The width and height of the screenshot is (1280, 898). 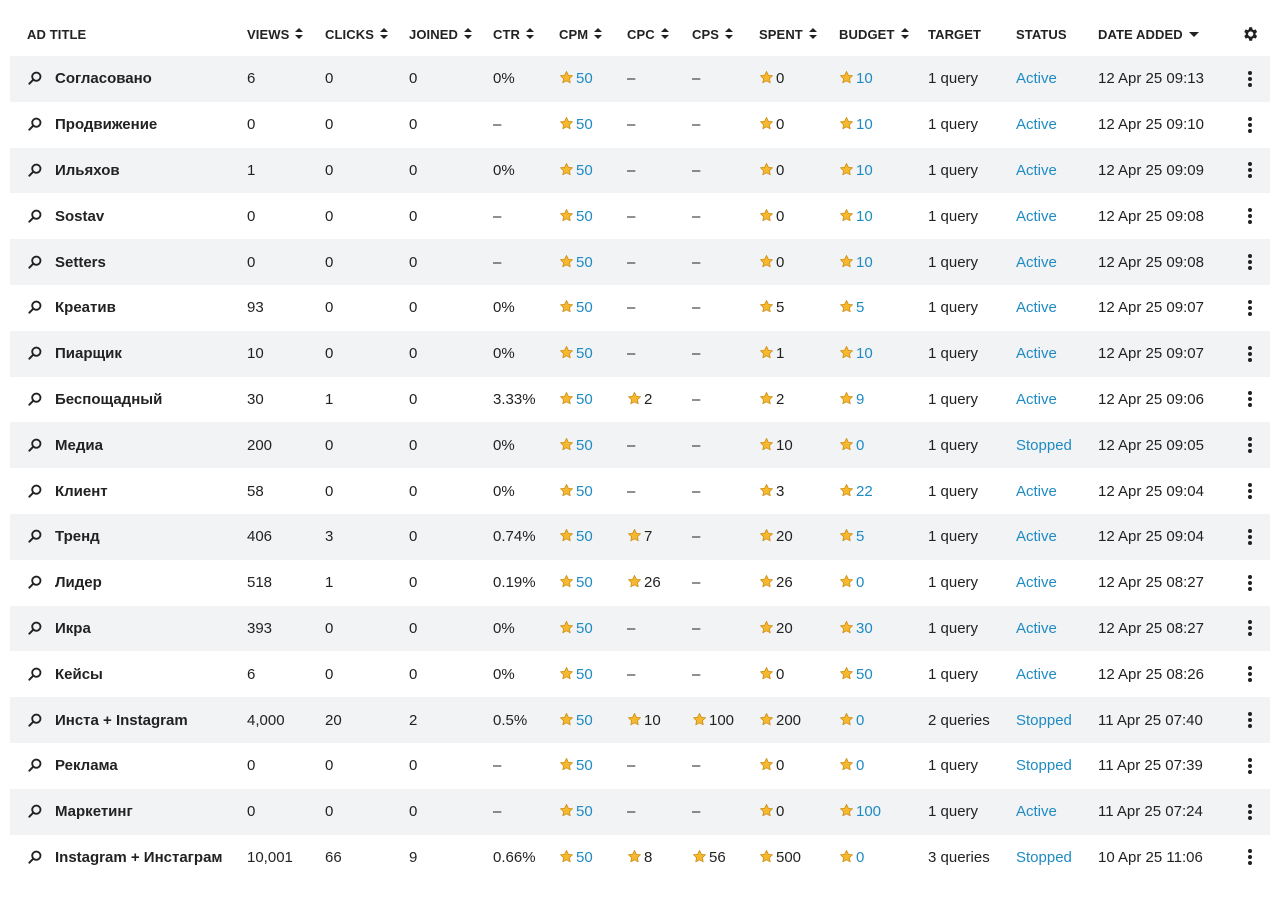 I want to click on ad-title: Instagram + Инстаграм, so click(x=139, y=857).